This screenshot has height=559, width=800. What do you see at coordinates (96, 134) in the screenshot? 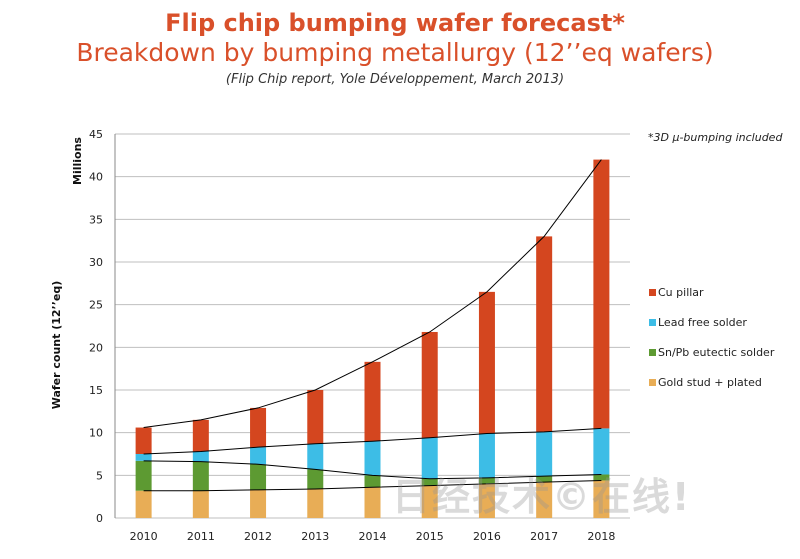
I see `y-tick-label: 45` at bounding box center [96, 134].